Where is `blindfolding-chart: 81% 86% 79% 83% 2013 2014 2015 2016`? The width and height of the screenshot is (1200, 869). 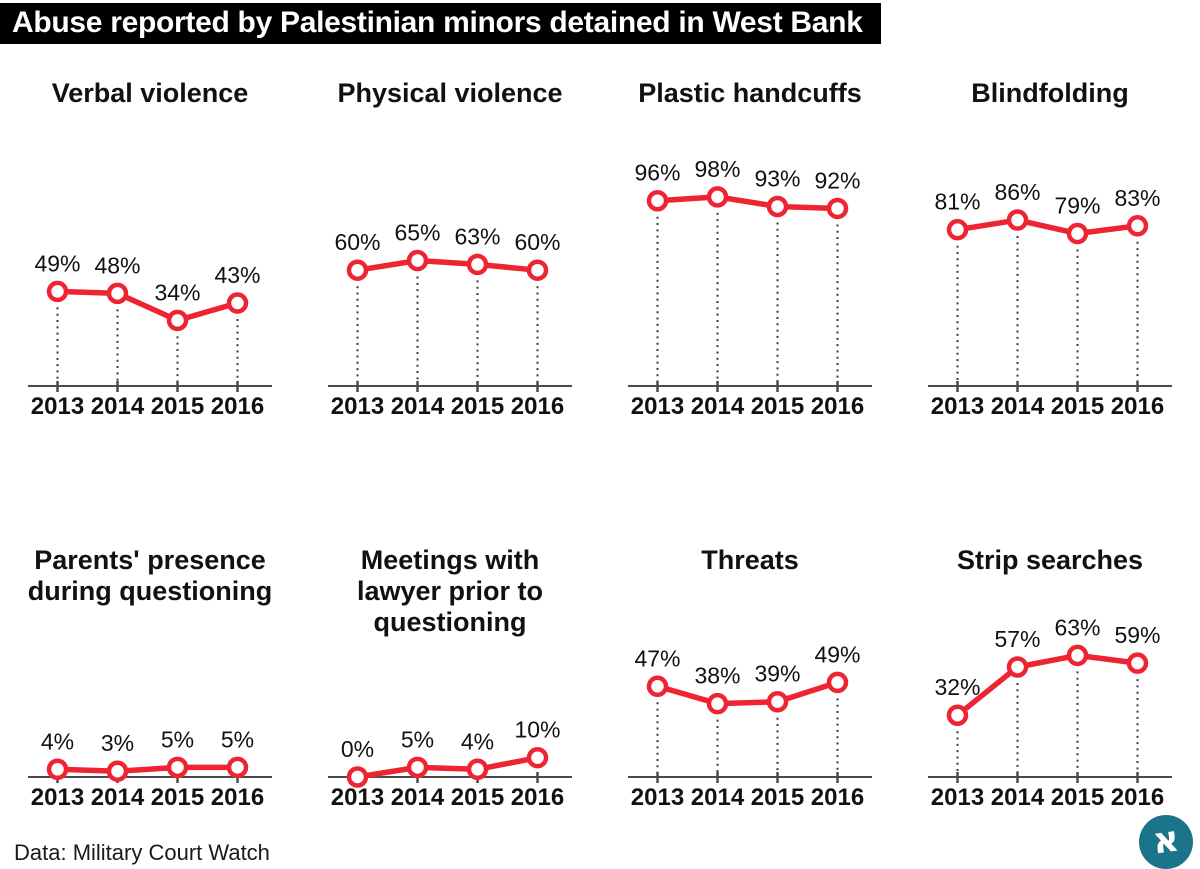 blindfolding-chart: 81% 86% 79% 83% 2013 2014 2015 2016 is located at coordinates (1050, 299).